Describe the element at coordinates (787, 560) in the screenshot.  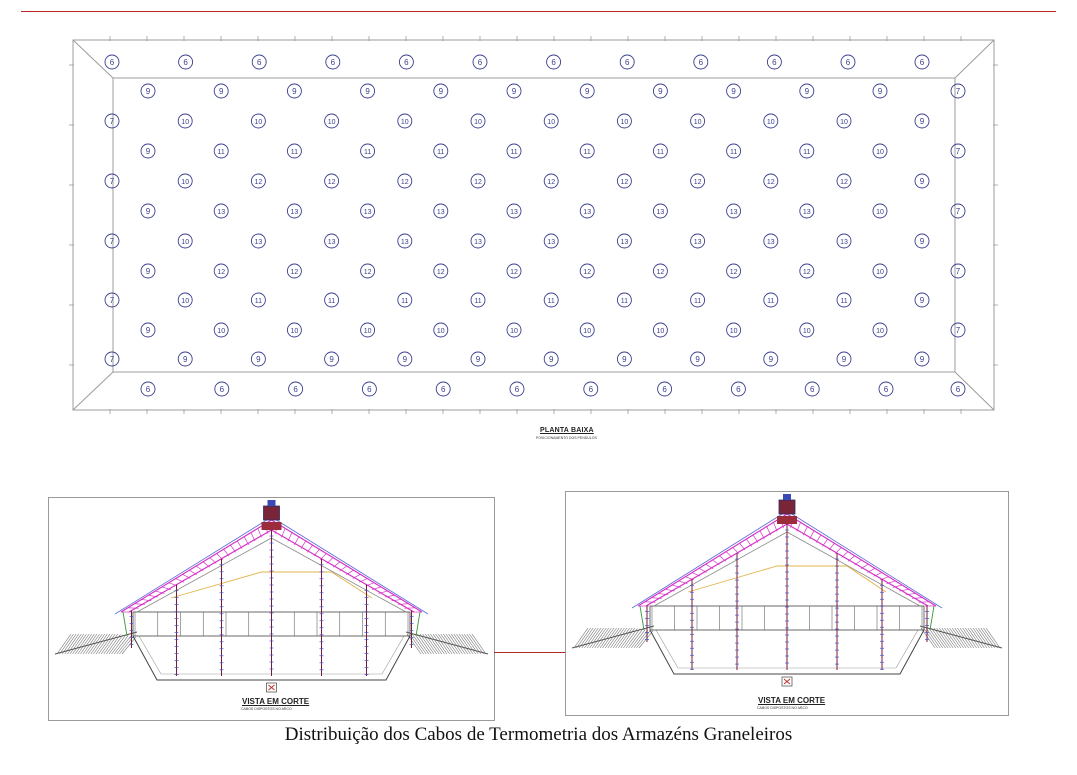
I see `roof-truss` at that location.